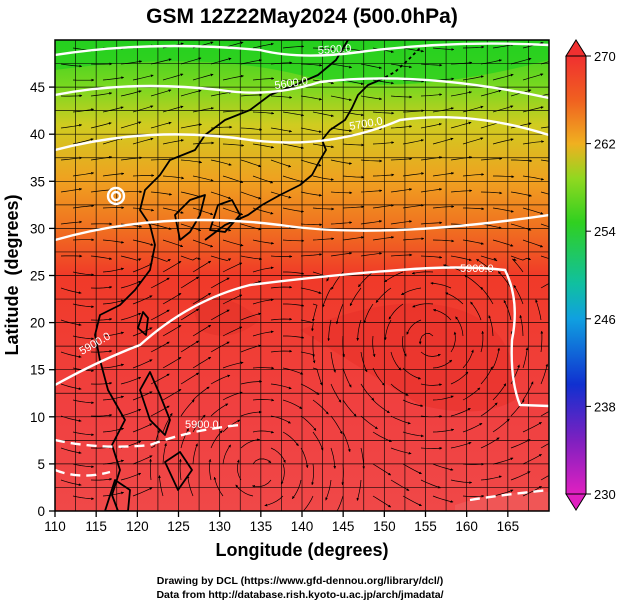 Image resolution: width=619 pixels, height=605 pixels. Describe the element at coordinates (202, 425) in the screenshot. I see `contour-label-5900-c: 5900.0` at that location.